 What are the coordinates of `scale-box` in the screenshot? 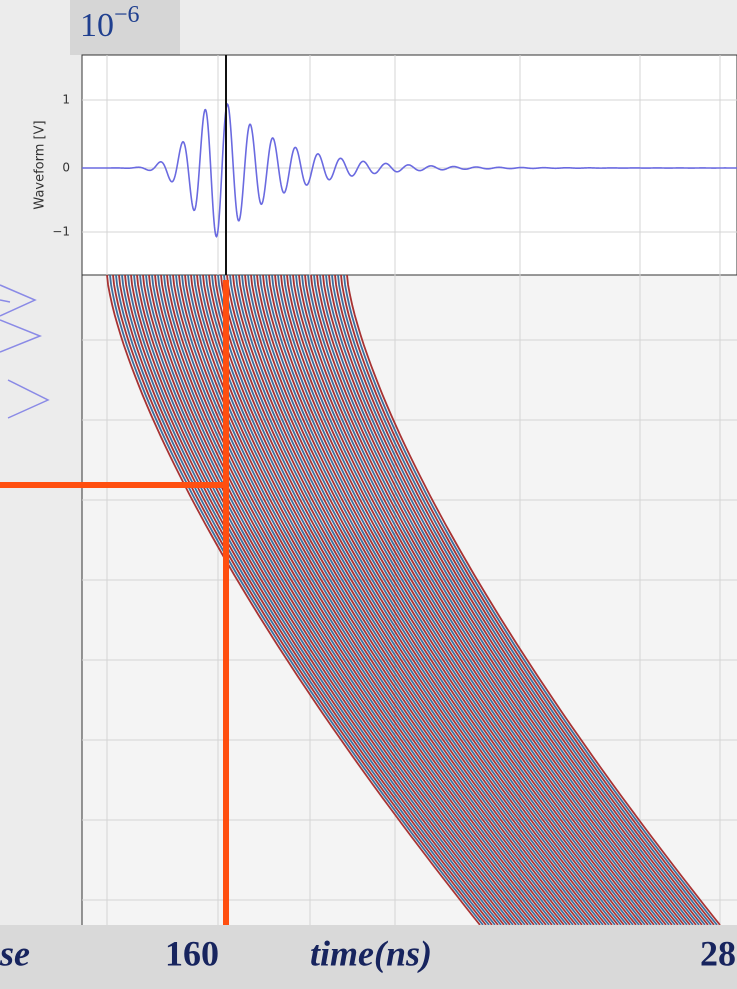 It's located at (125, 27).